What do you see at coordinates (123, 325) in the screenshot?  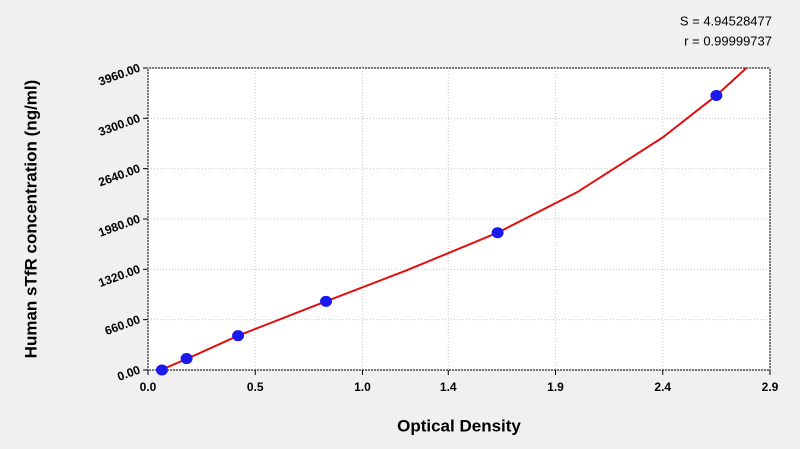 I see `y-tick-label: 660.00` at bounding box center [123, 325].